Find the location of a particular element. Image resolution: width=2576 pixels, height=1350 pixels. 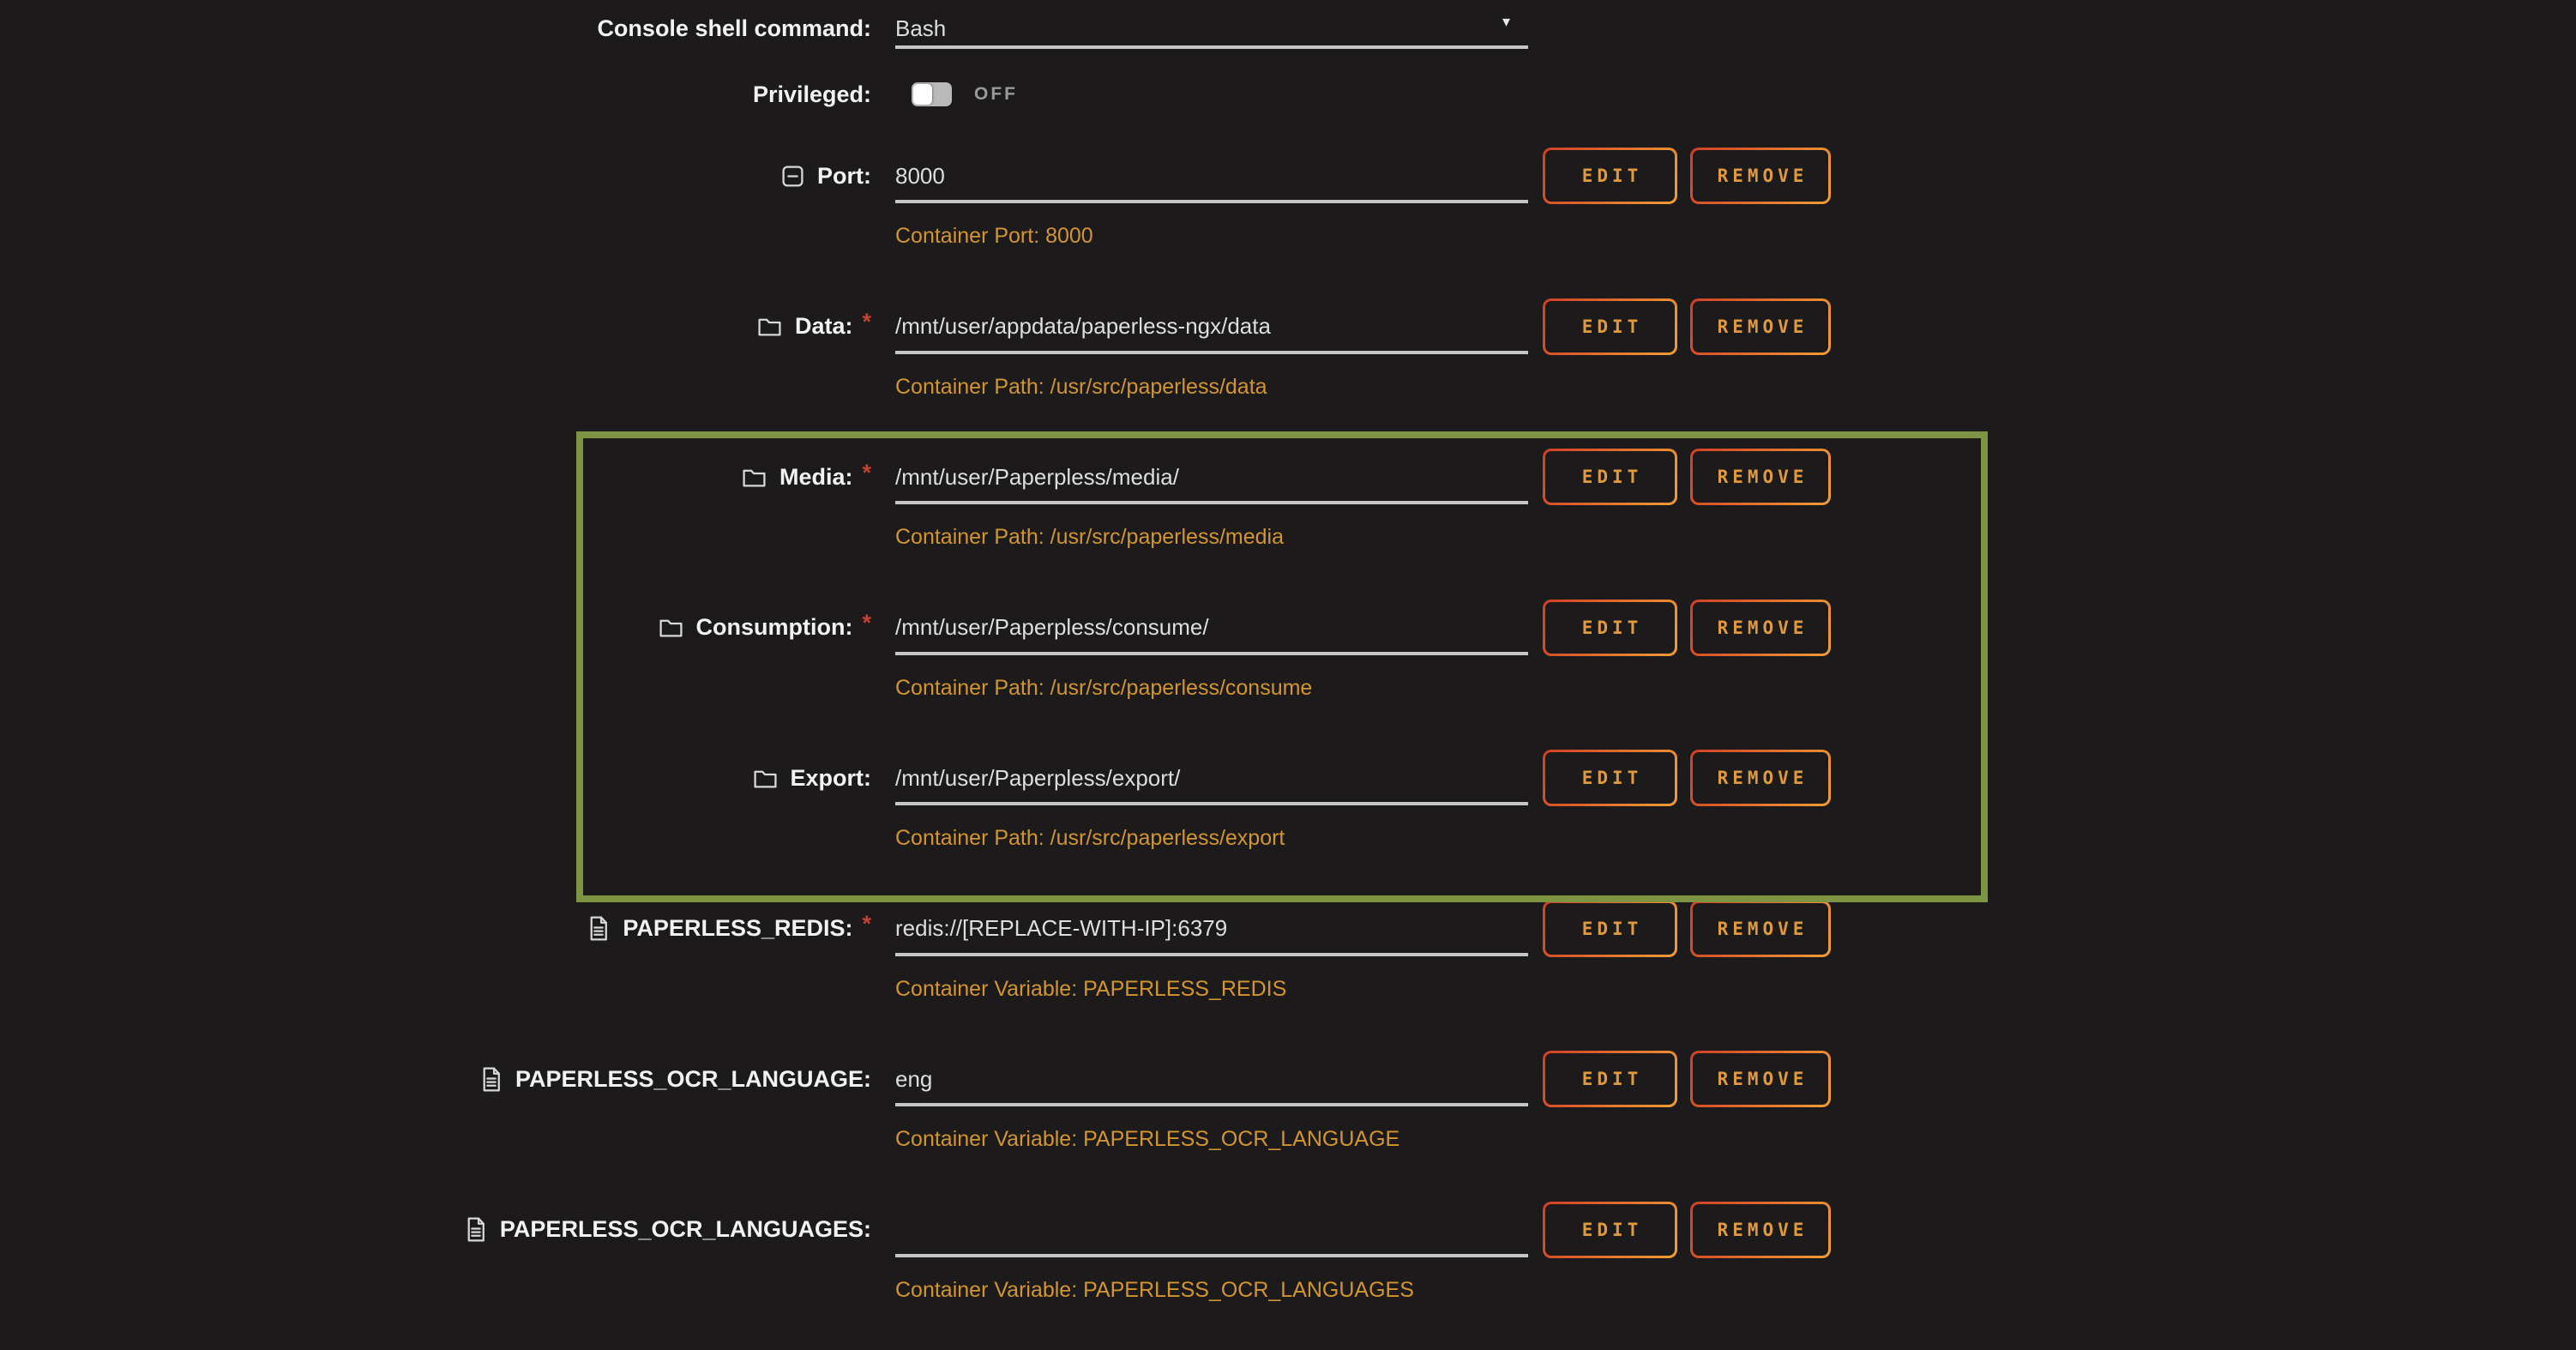

privileged-state-text: OFF is located at coordinates (996, 94).